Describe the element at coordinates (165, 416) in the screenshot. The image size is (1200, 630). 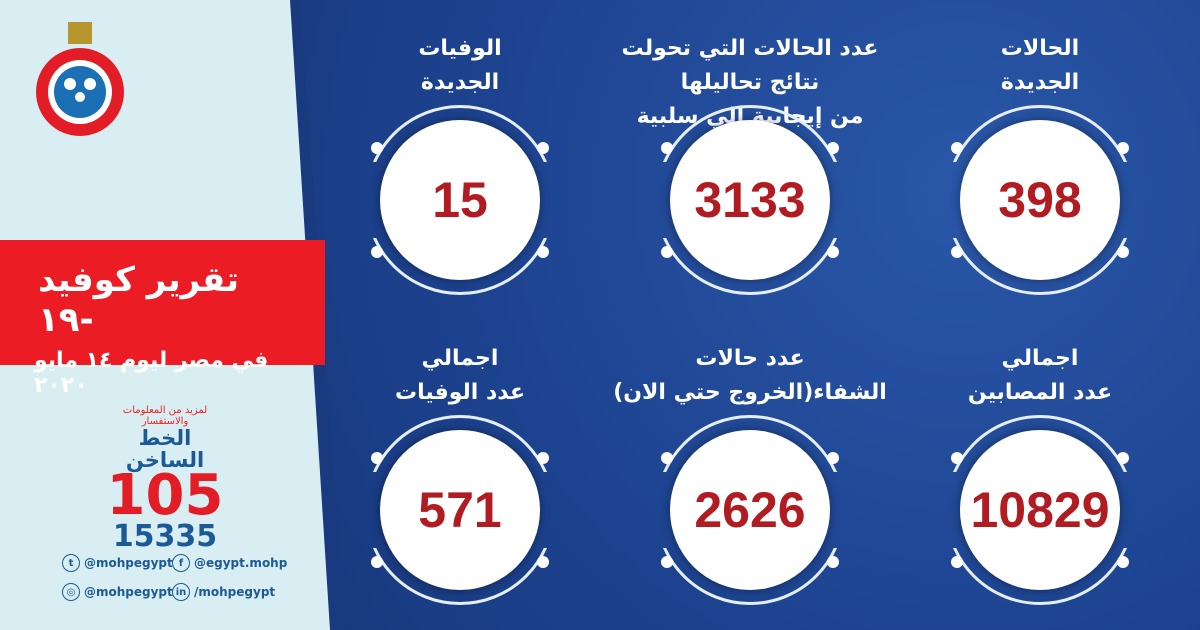
I see `hotline-intro: لمزيد من المعلومات والاستفسار` at that location.